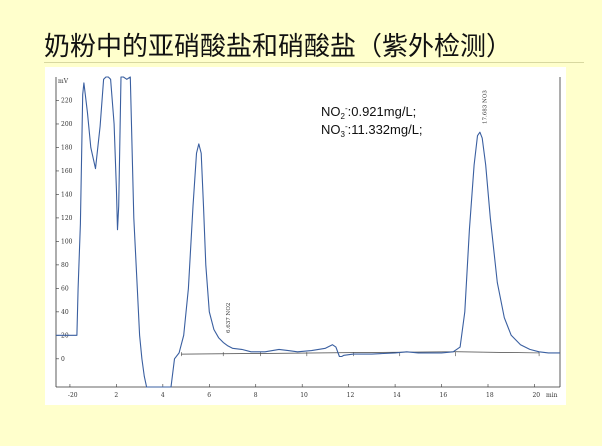  What do you see at coordinates (73, 395) in the screenshot?
I see `x-tick-label-0: -20` at bounding box center [73, 395].